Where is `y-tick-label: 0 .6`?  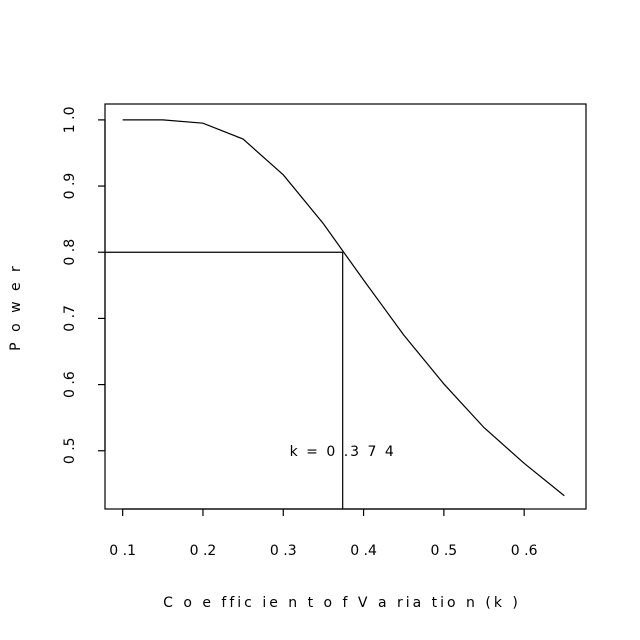
y-tick-label: 0 .6 is located at coordinates (70, 384).